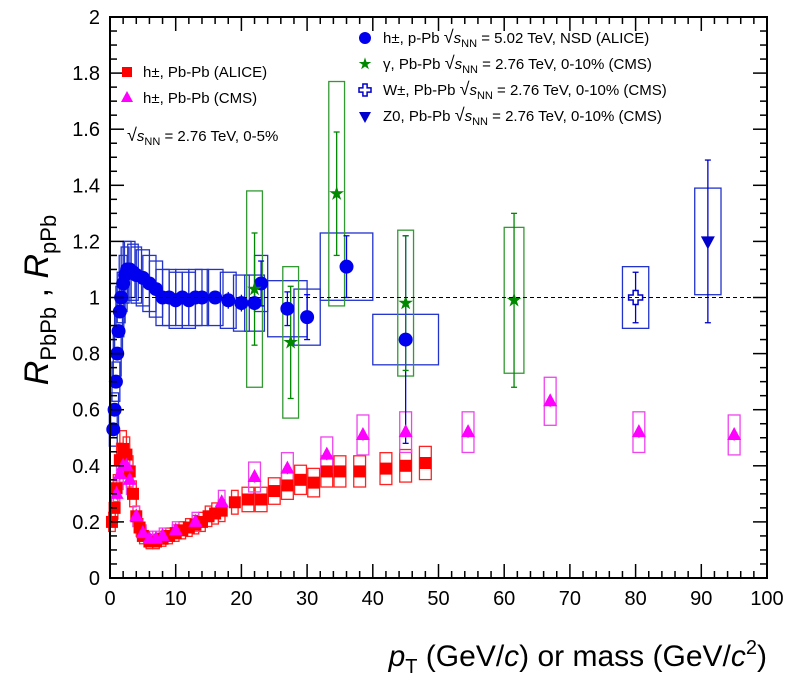 This screenshot has height=688, width=789. I want to click on legend-marker-triangle-up, so click(127, 96).